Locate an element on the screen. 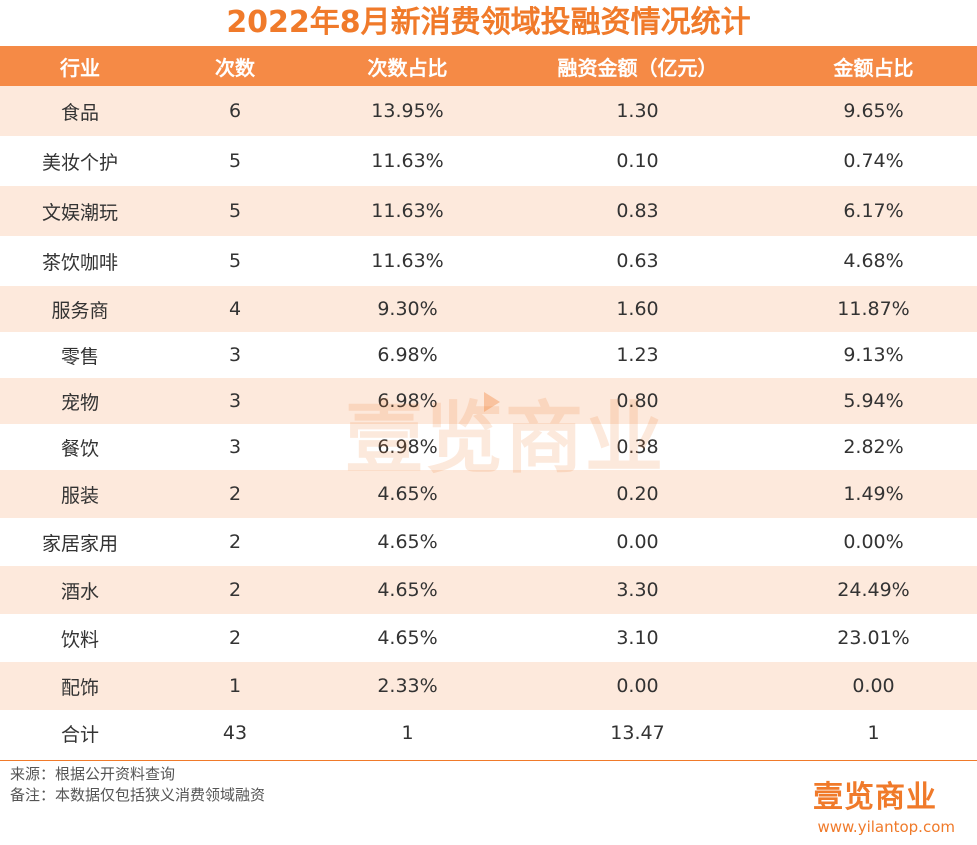 This screenshot has height=845, width=977. table-cell: 4.68% is located at coordinates (873, 261).